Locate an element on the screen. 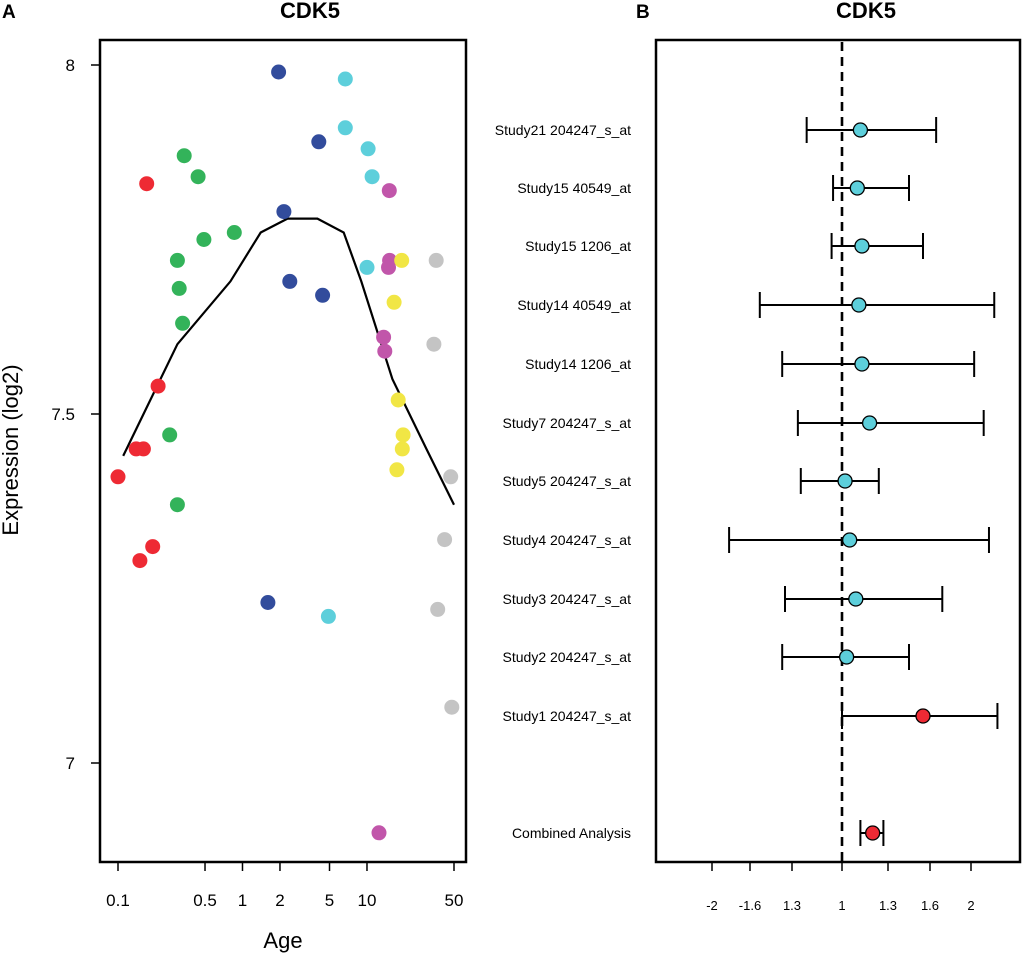  panel-a-y-axis: 77.58 is located at coordinates (75, 414).